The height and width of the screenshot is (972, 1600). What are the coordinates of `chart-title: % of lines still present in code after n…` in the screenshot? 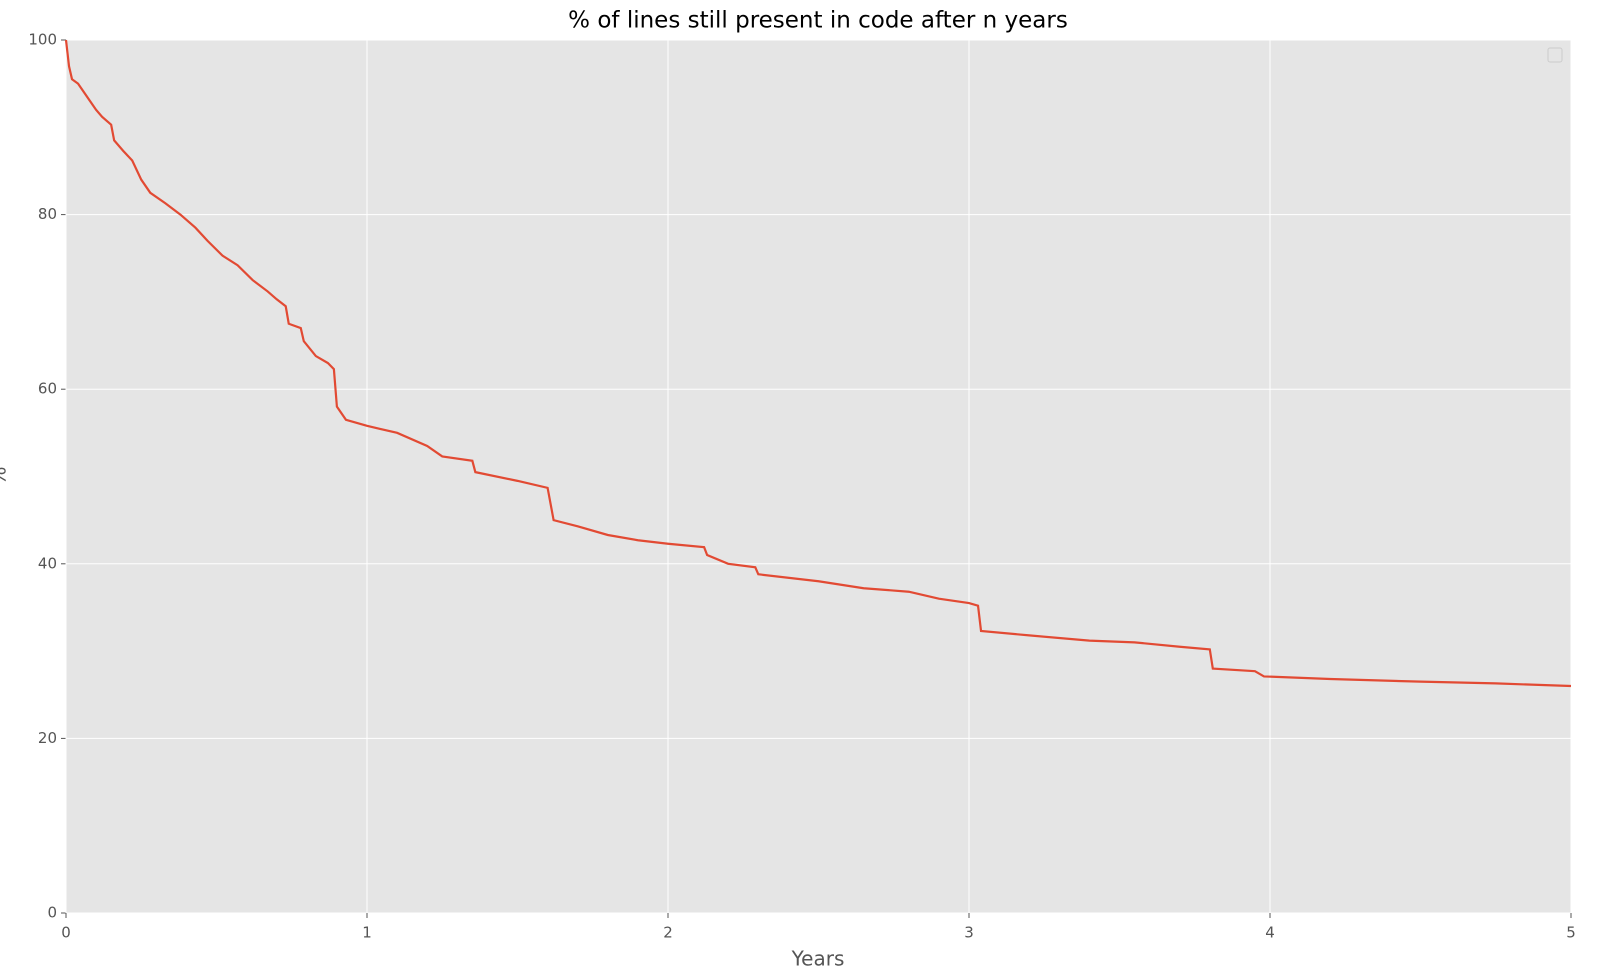 It's located at (818, 21).